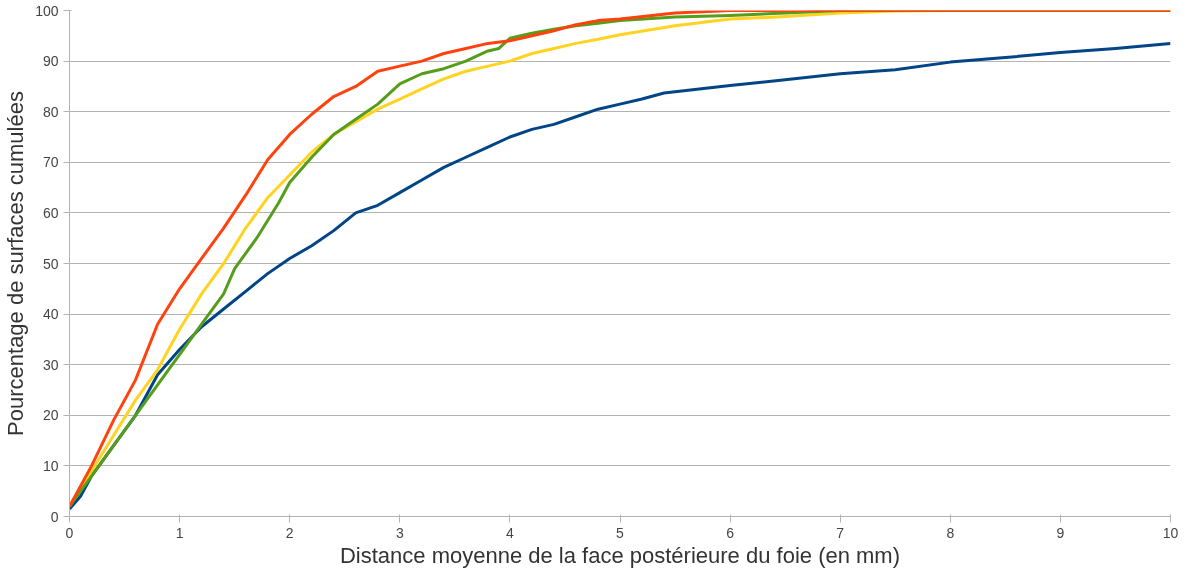  What do you see at coordinates (730, 532) in the screenshot?
I see `x-tick-label: 6` at bounding box center [730, 532].